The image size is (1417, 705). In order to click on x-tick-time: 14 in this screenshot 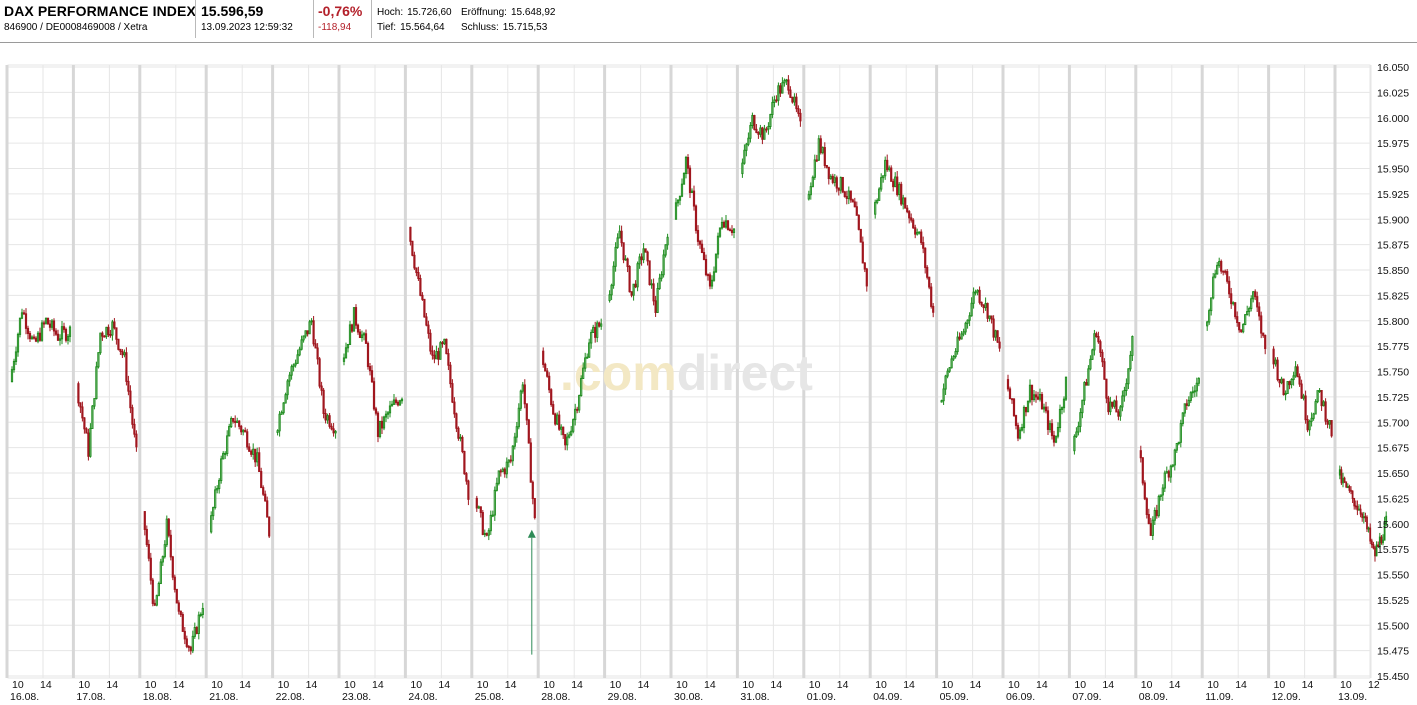, I will do `click(1241, 685)`.